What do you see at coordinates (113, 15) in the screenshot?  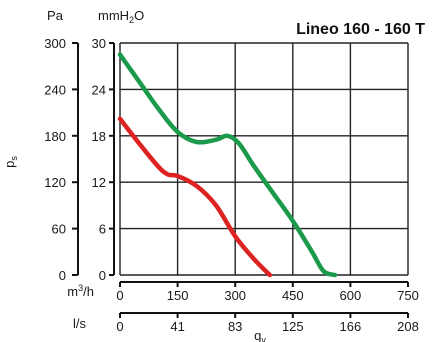 I see `unit-mmh2o-main: mmH` at bounding box center [113, 15].